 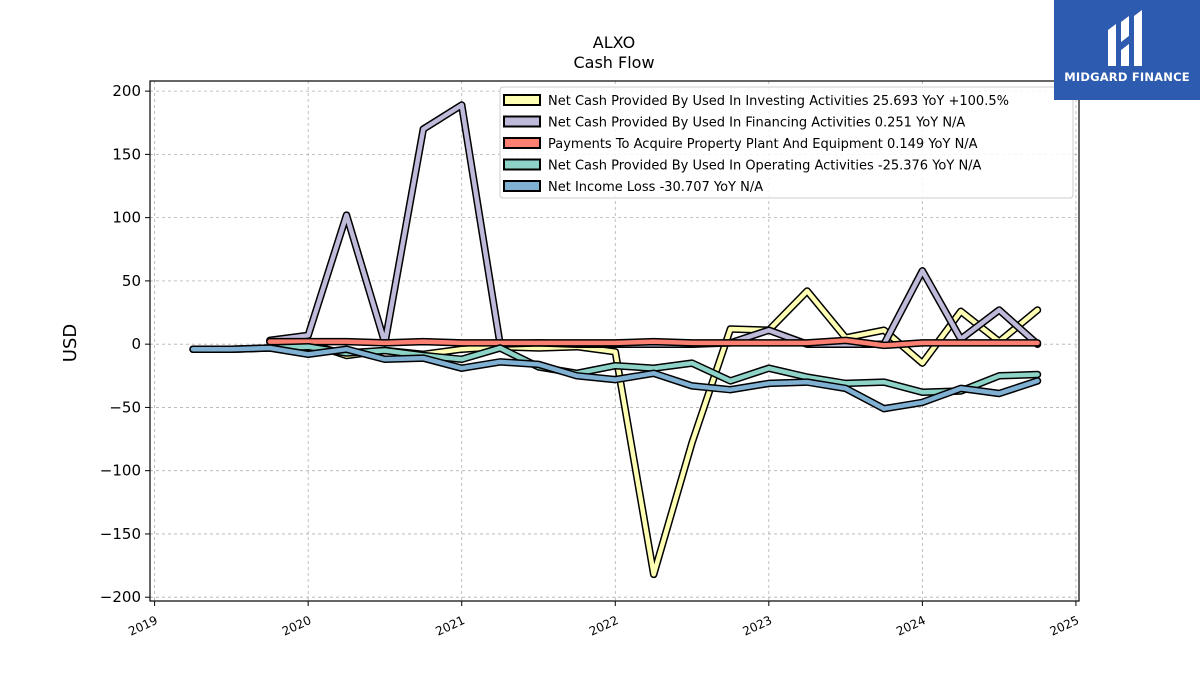 I want to click on y-tick-label: 50, so click(x=131, y=281).